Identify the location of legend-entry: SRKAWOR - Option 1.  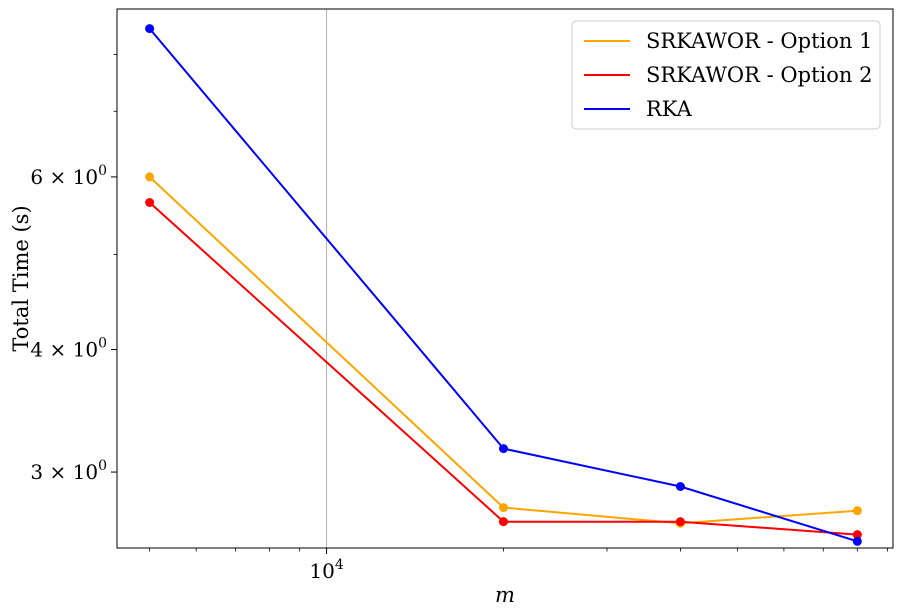
(728, 41).